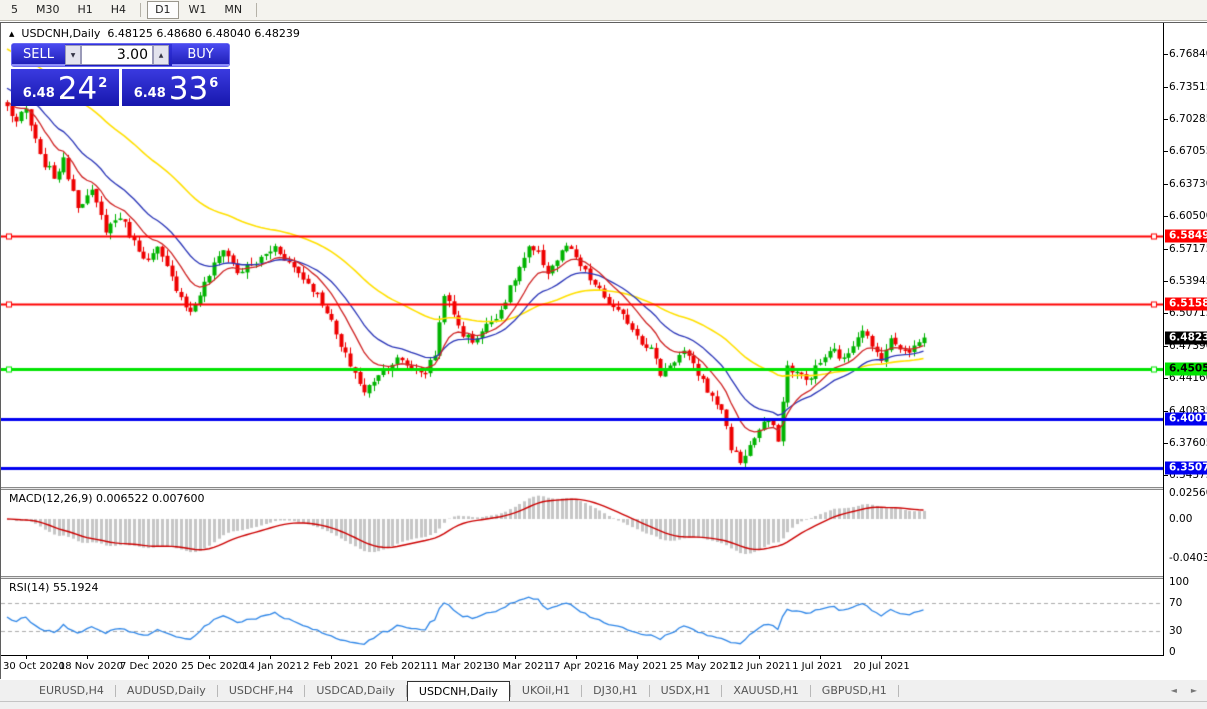 The width and height of the screenshot is (1207, 709). I want to click on timeframe-button-h1: H1, so click(85, 9).